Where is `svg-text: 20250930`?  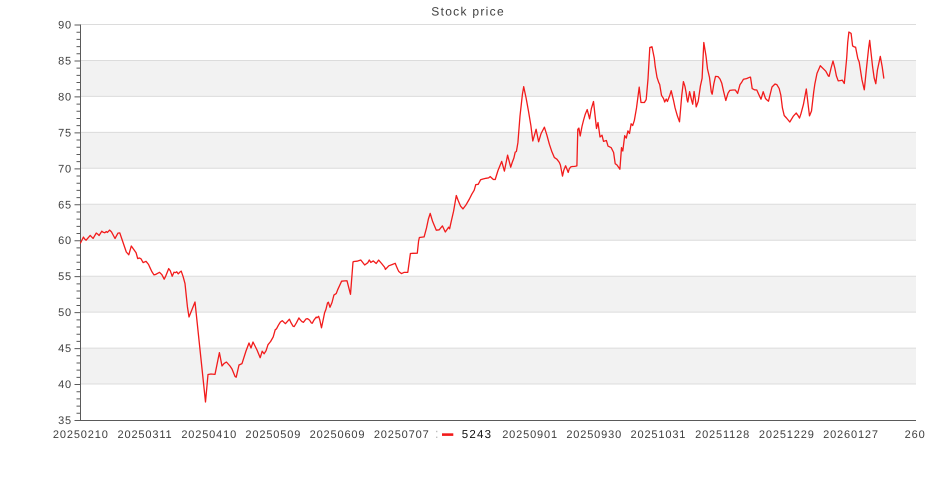
svg-text: 20250930 is located at coordinates (594, 435).